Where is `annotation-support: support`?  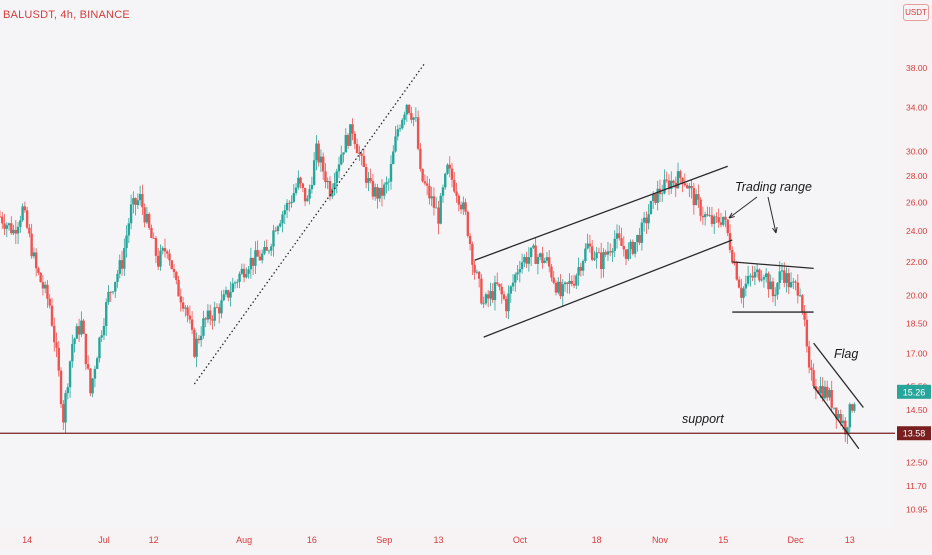 annotation-support: support is located at coordinates (703, 419).